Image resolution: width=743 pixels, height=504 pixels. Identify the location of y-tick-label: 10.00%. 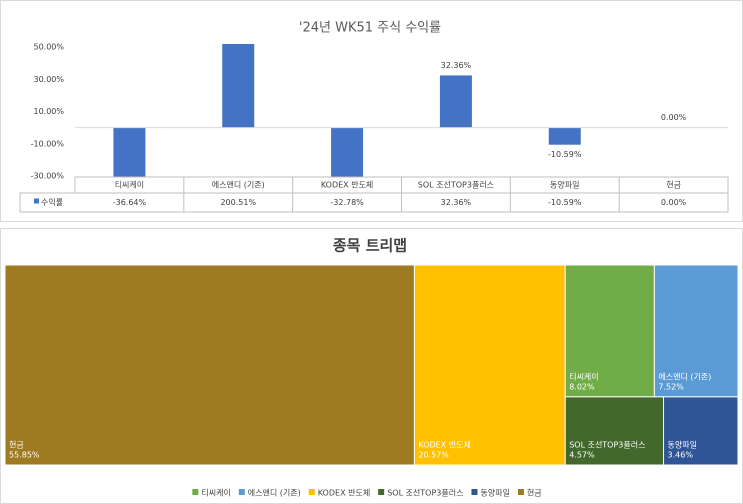
(48, 111).